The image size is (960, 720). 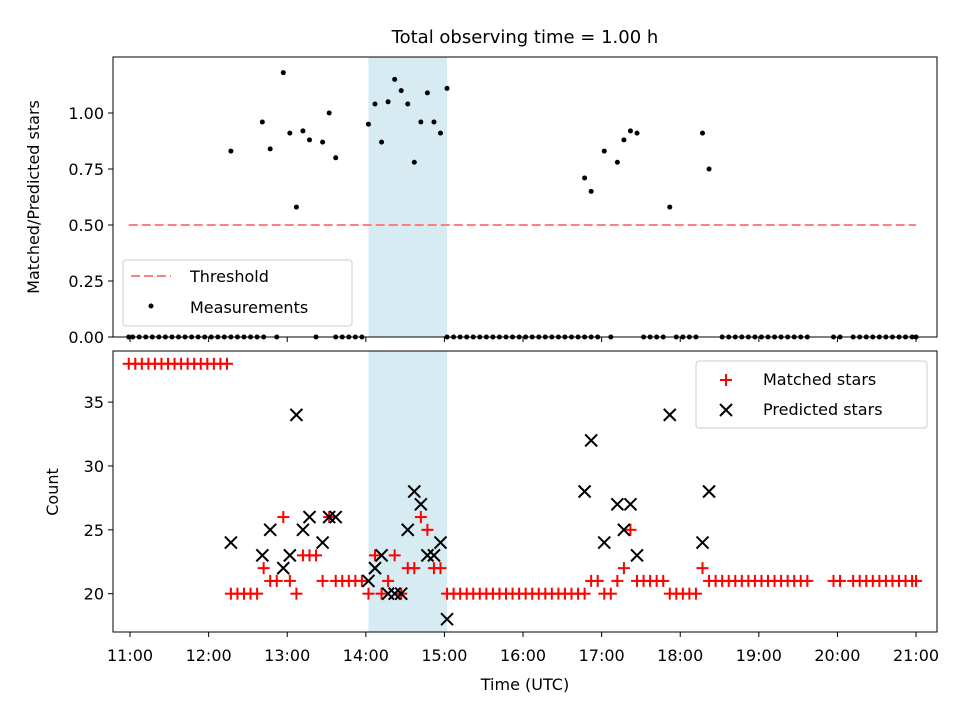 What do you see at coordinates (151, 306) in the screenshot?
I see `legend-measurements-swatch` at bounding box center [151, 306].